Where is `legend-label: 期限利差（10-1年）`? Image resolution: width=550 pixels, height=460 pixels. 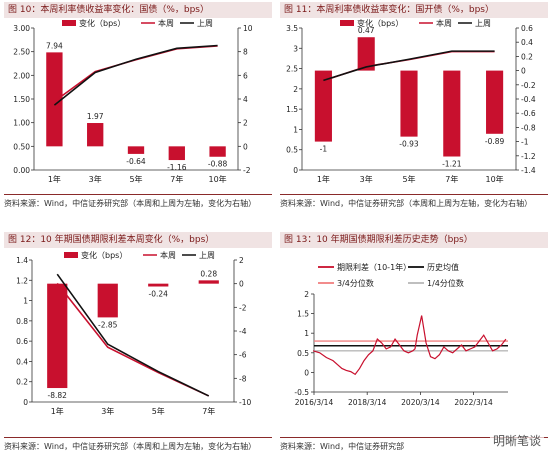 legend-label: 期限利差（10-1年） is located at coordinates (374, 267).